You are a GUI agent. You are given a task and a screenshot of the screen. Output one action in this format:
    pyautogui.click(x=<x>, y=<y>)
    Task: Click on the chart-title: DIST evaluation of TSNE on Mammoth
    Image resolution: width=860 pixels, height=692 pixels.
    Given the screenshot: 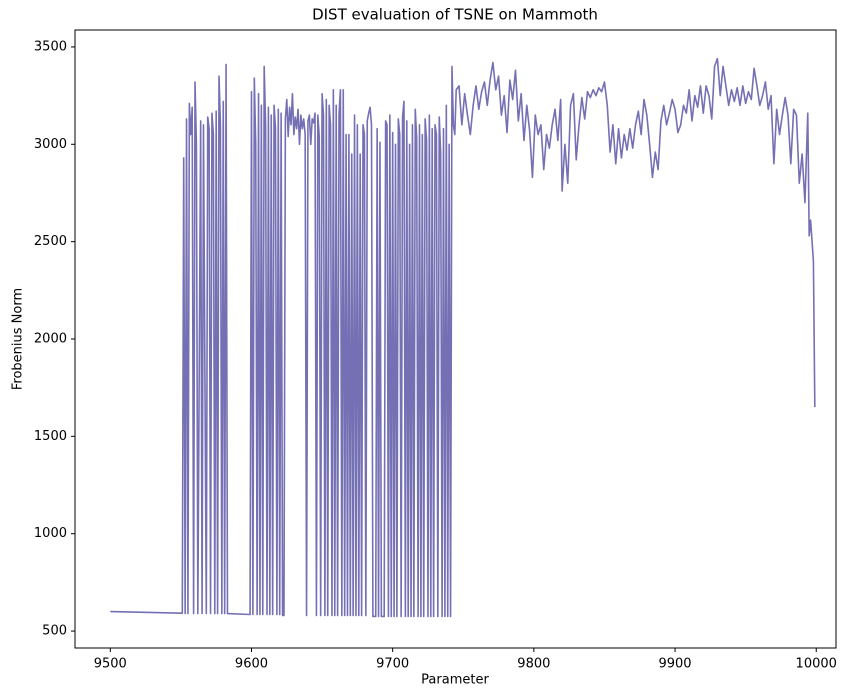 What is the action you would take?
    pyautogui.click(x=455, y=15)
    